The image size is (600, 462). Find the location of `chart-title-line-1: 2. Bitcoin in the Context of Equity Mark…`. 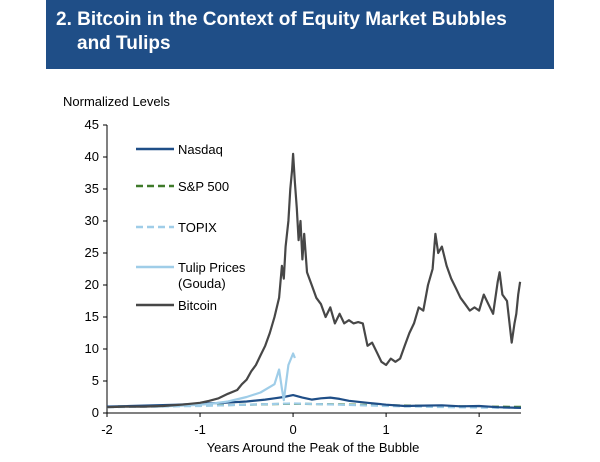

chart-title-line-1: 2. Bitcoin in the Context of Equity Mark… is located at coordinates (281, 19).